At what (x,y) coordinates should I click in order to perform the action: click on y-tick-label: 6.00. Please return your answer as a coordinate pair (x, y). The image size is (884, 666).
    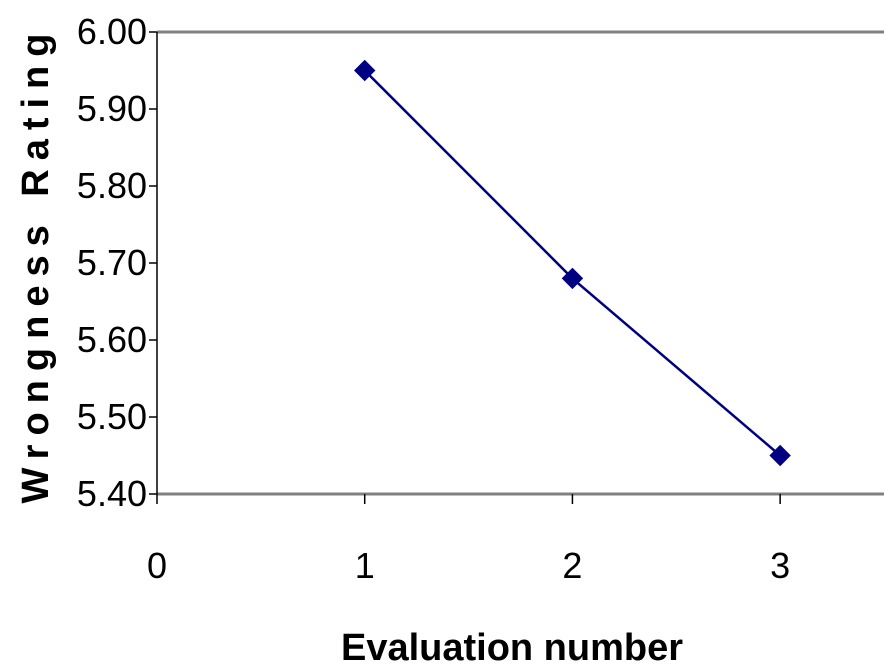
    Looking at the image, I should click on (112, 31).